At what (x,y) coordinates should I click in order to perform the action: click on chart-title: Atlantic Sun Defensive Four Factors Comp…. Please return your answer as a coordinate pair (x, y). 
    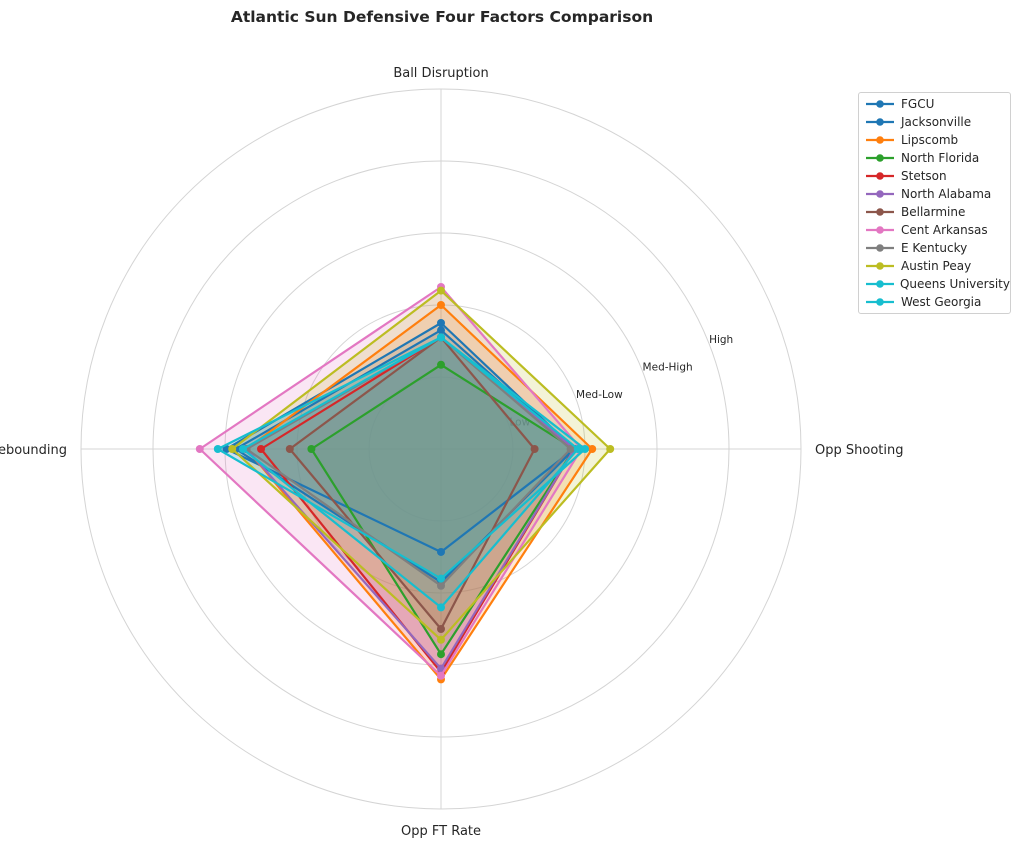
    Looking at the image, I should click on (442, 17).